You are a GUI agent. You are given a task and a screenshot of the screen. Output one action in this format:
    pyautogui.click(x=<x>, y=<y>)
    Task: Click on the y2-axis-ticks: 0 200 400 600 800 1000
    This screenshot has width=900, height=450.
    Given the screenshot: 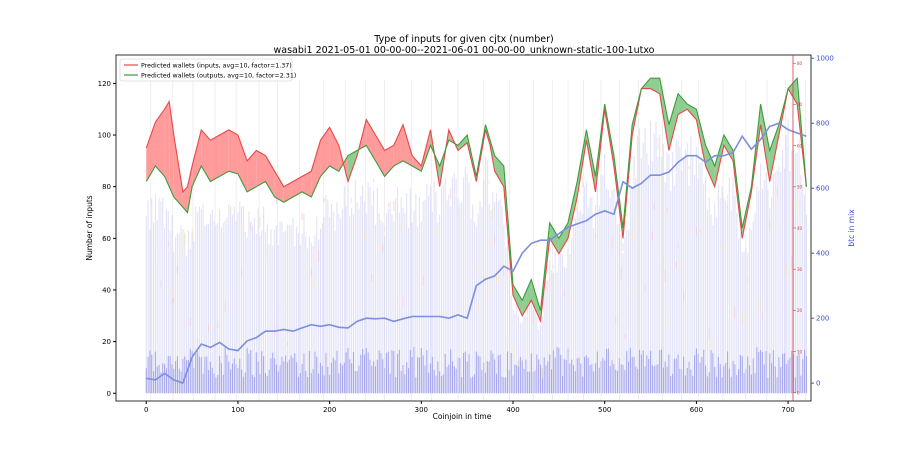 What is the action you would take?
    pyautogui.click(x=822, y=221)
    